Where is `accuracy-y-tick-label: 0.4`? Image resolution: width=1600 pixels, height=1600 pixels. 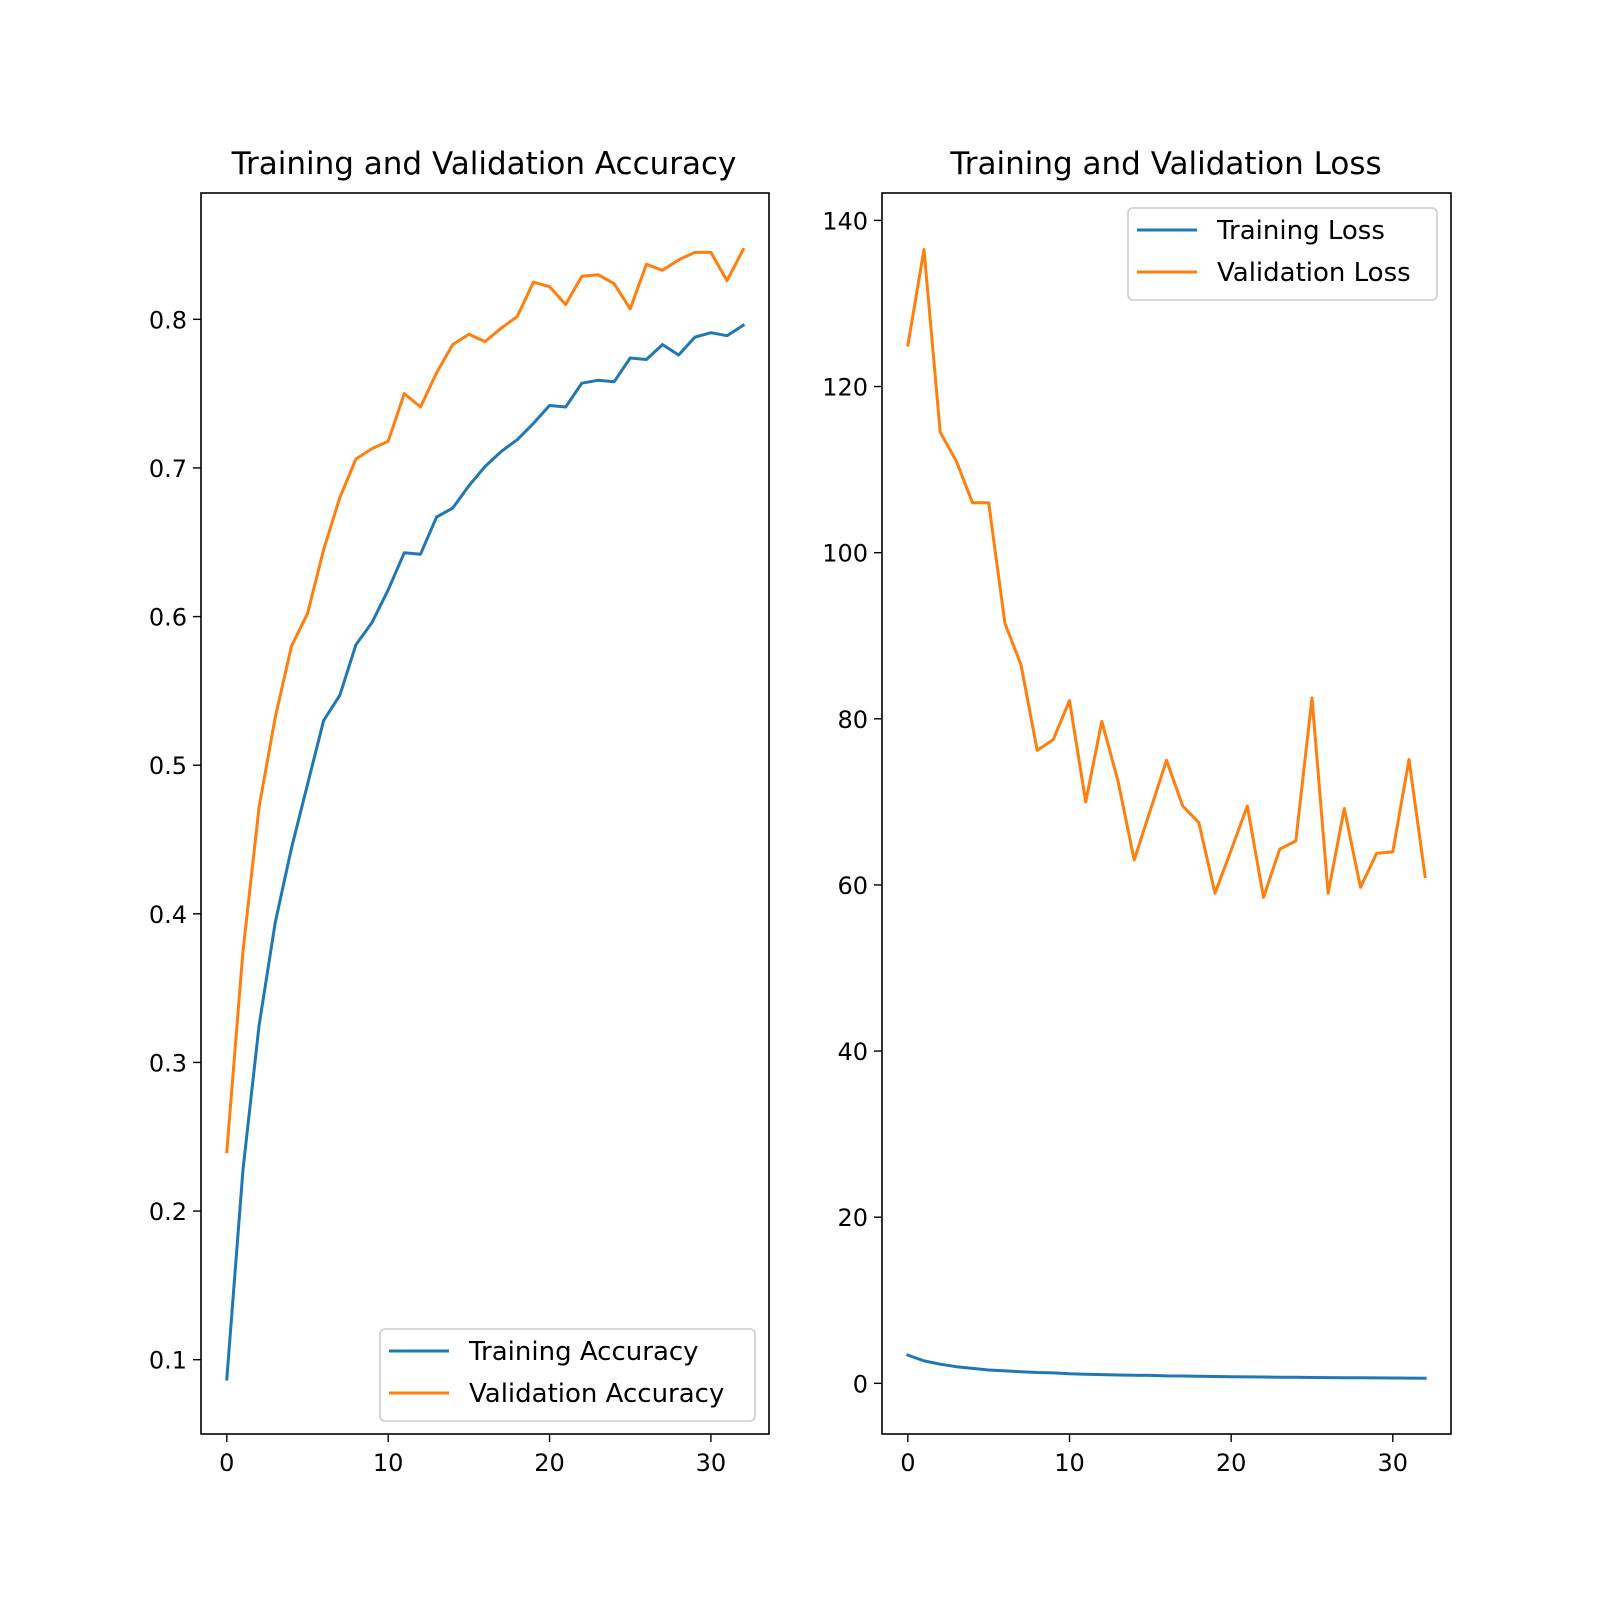 accuracy-y-tick-label: 0.4 is located at coordinates (168, 915).